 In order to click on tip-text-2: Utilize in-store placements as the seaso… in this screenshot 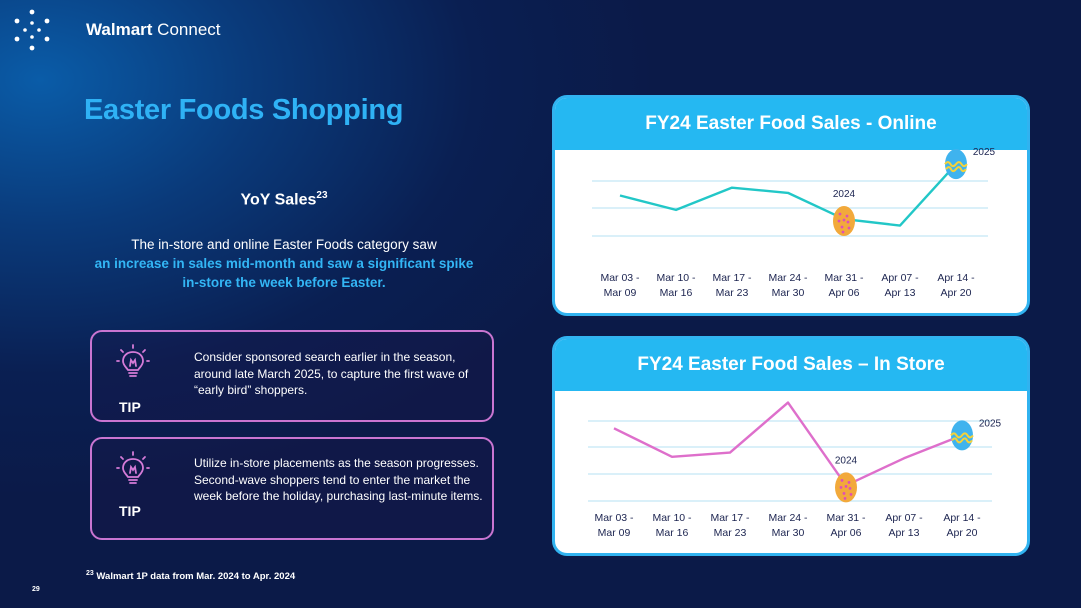, I will do `click(338, 479)`.